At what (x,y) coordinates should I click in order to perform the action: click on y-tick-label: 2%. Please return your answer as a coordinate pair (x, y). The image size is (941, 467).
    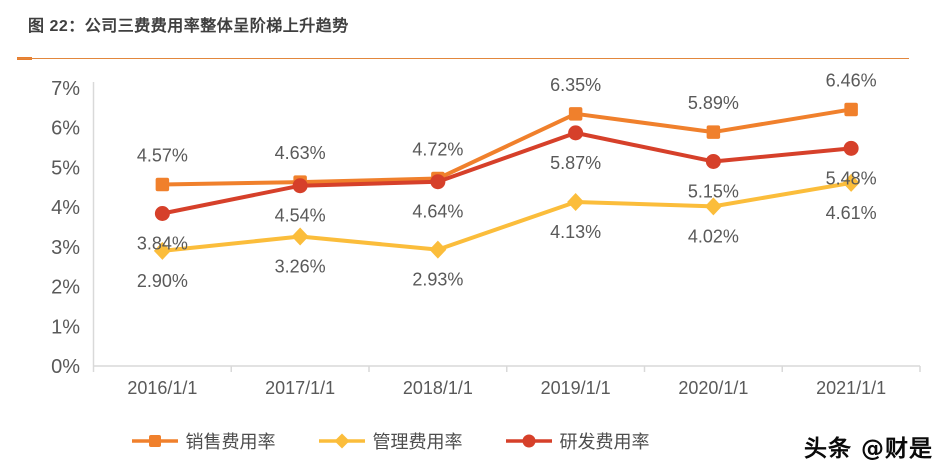
    Looking at the image, I should click on (65, 288).